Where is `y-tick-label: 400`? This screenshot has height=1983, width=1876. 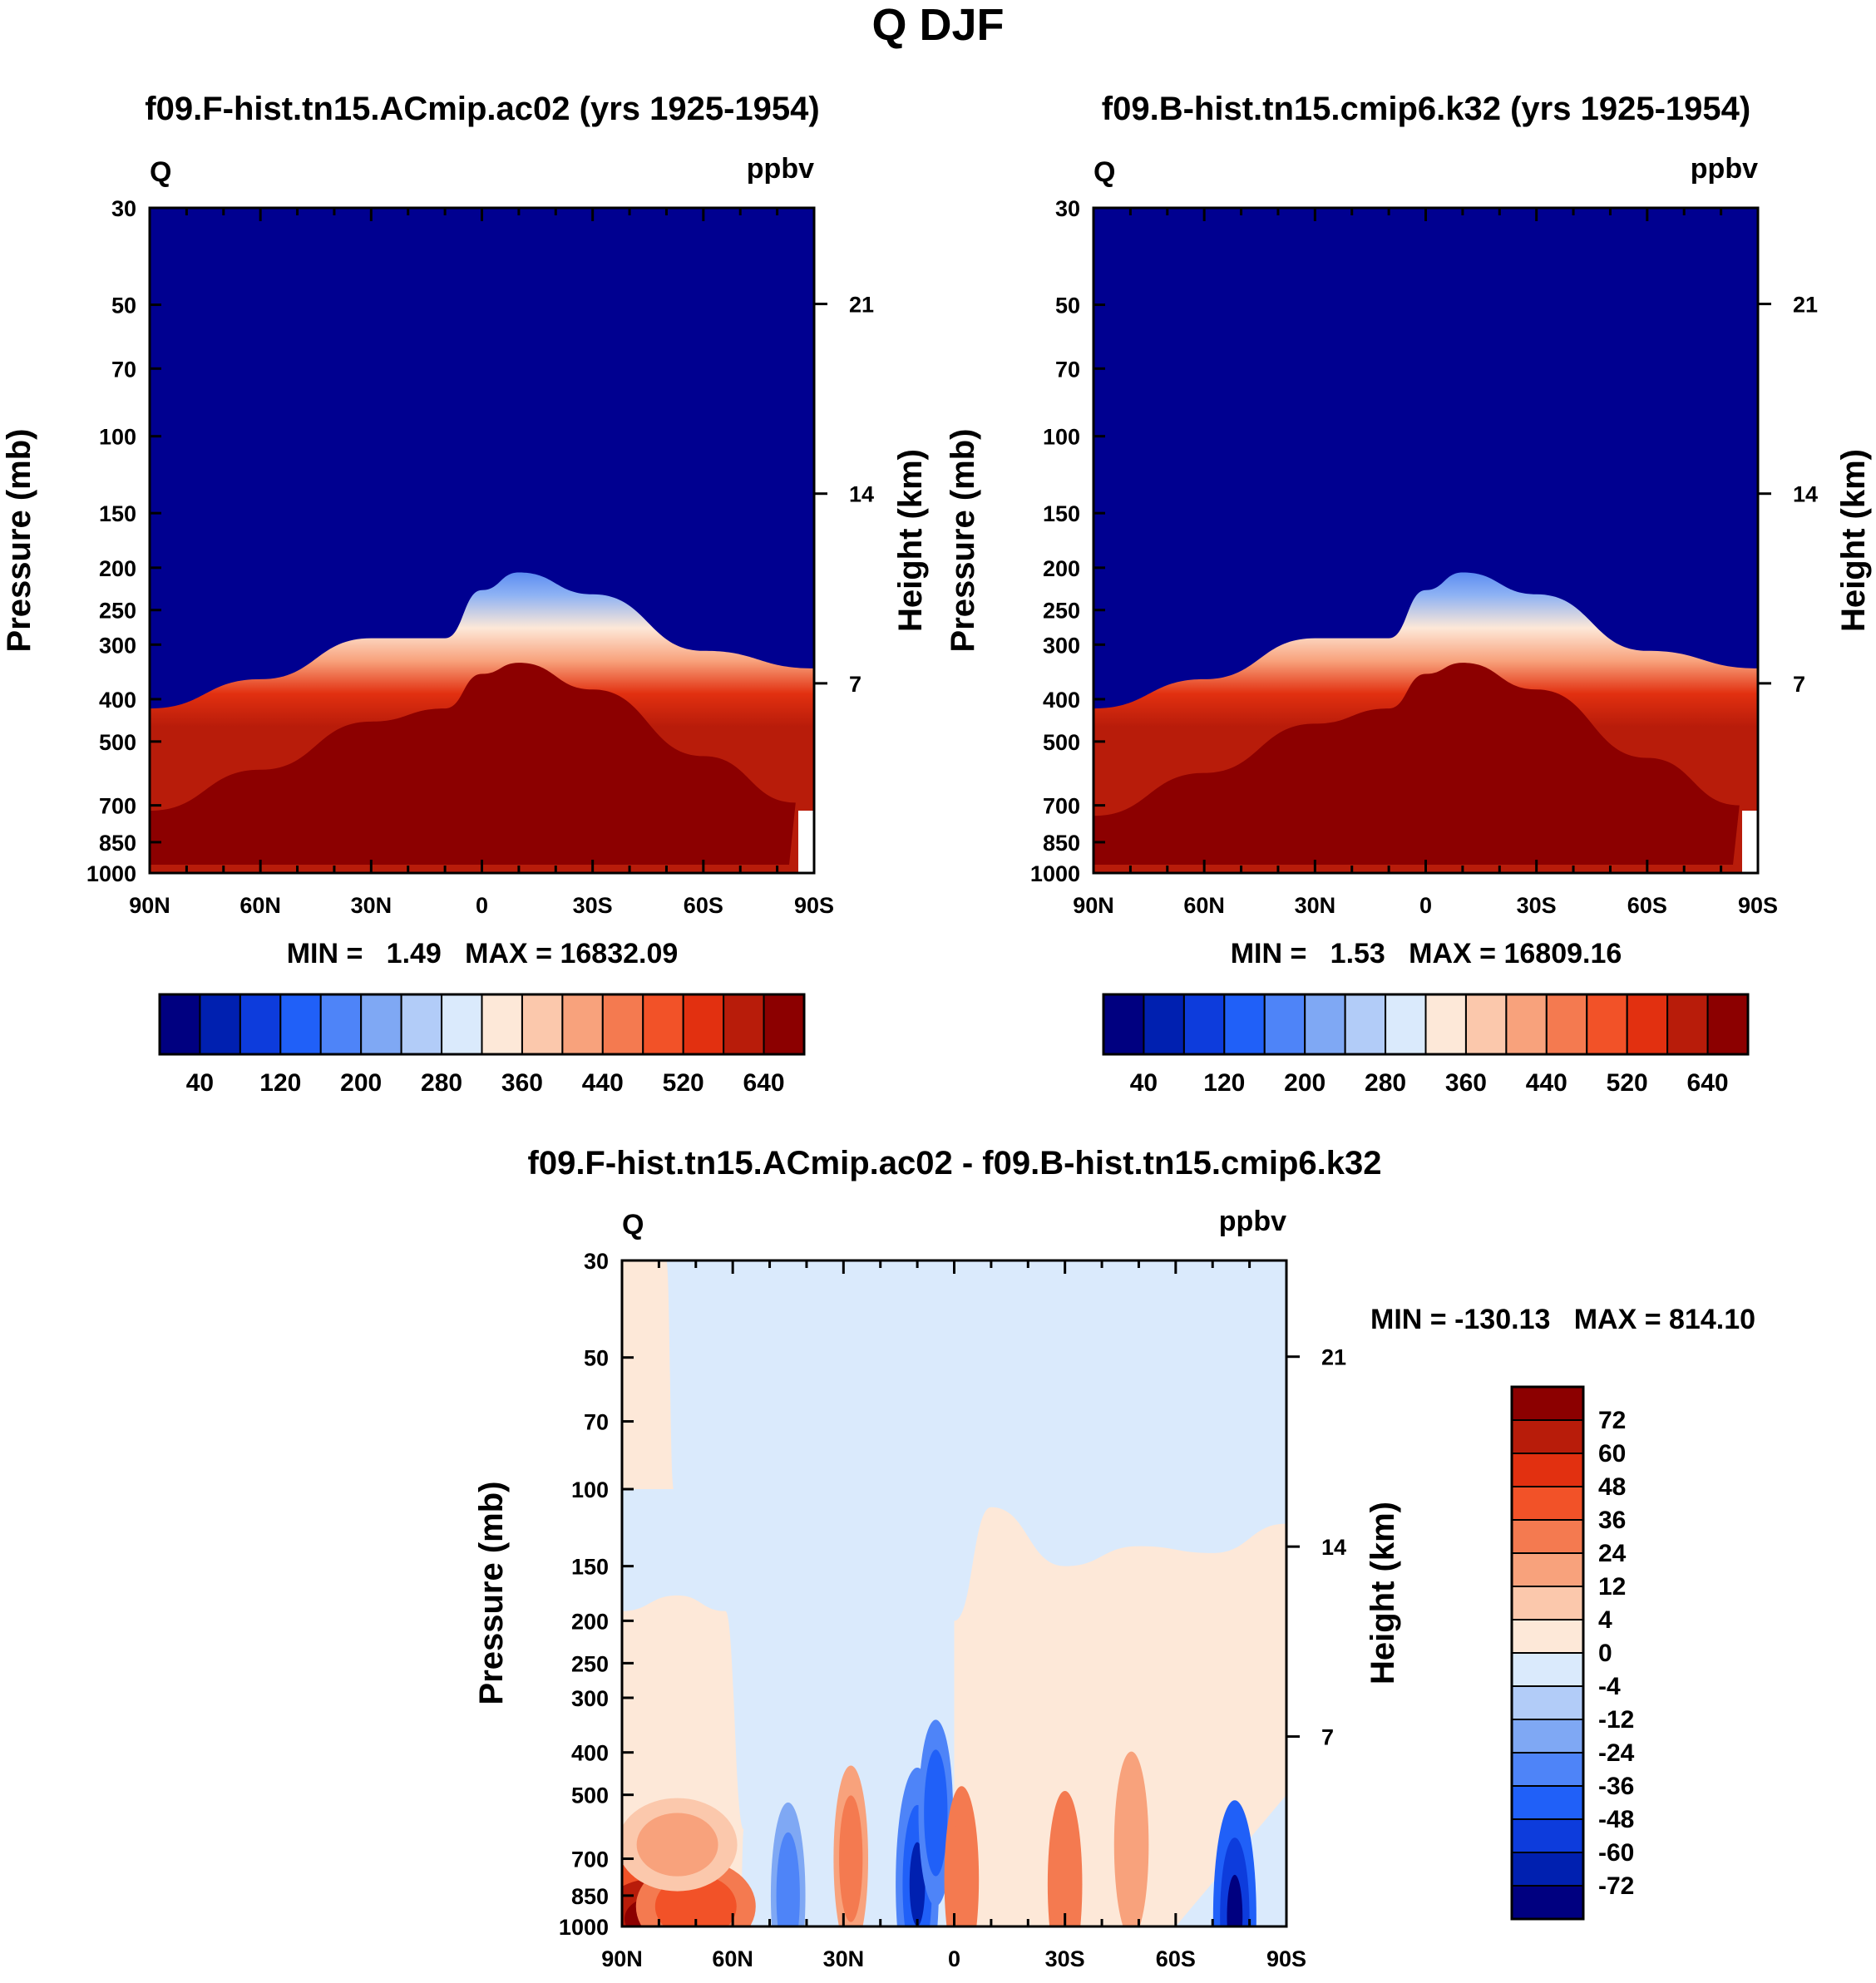
y-tick-label: 400 is located at coordinates (1061, 700).